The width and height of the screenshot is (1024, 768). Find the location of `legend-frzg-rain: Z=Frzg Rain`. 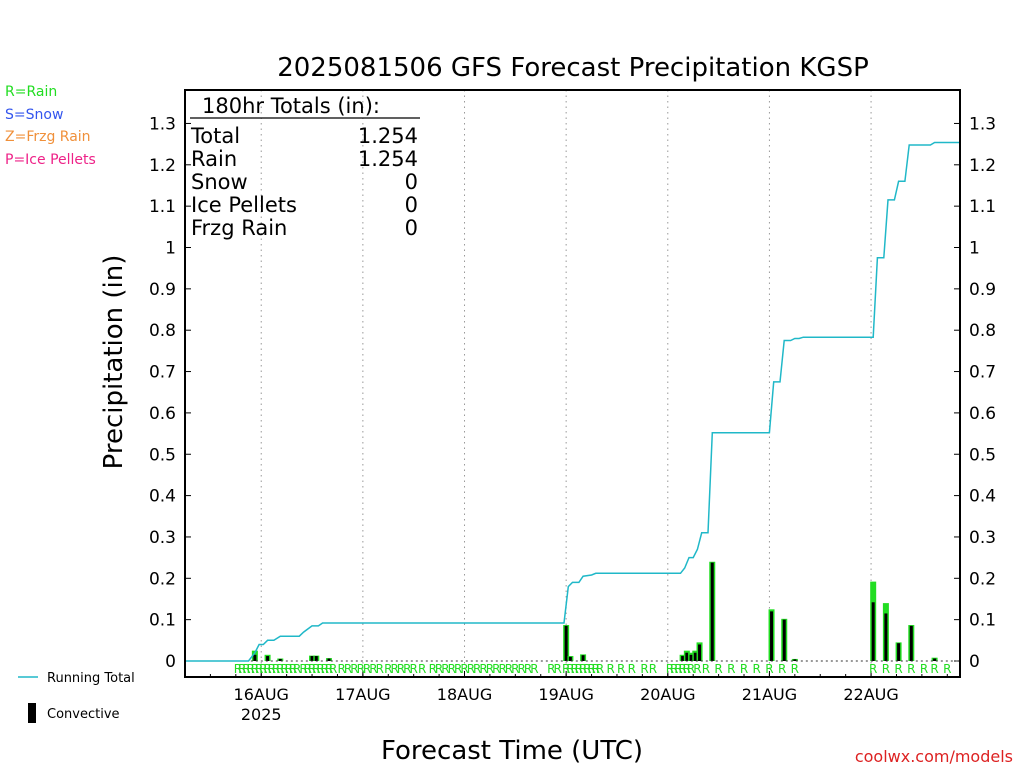

legend-frzg-rain: Z=Frzg Rain is located at coordinates (48, 137).